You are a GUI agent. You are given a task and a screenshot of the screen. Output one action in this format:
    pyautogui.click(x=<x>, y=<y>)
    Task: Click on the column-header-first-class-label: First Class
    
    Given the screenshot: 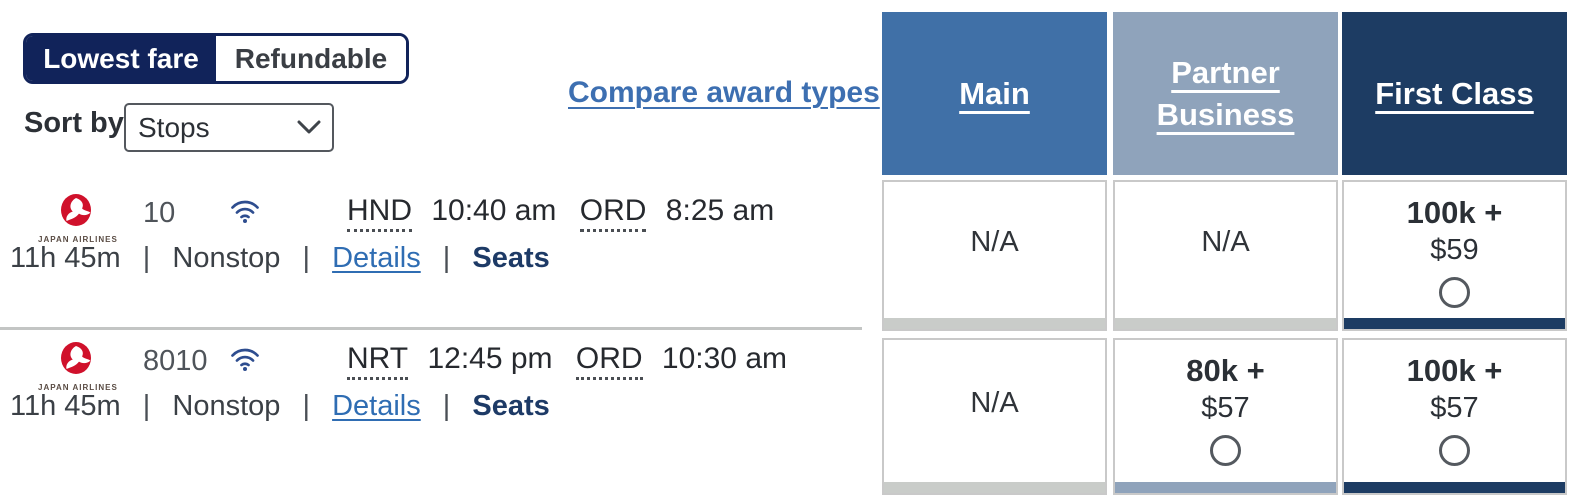 What is the action you would take?
    pyautogui.click(x=1454, y=93)
    